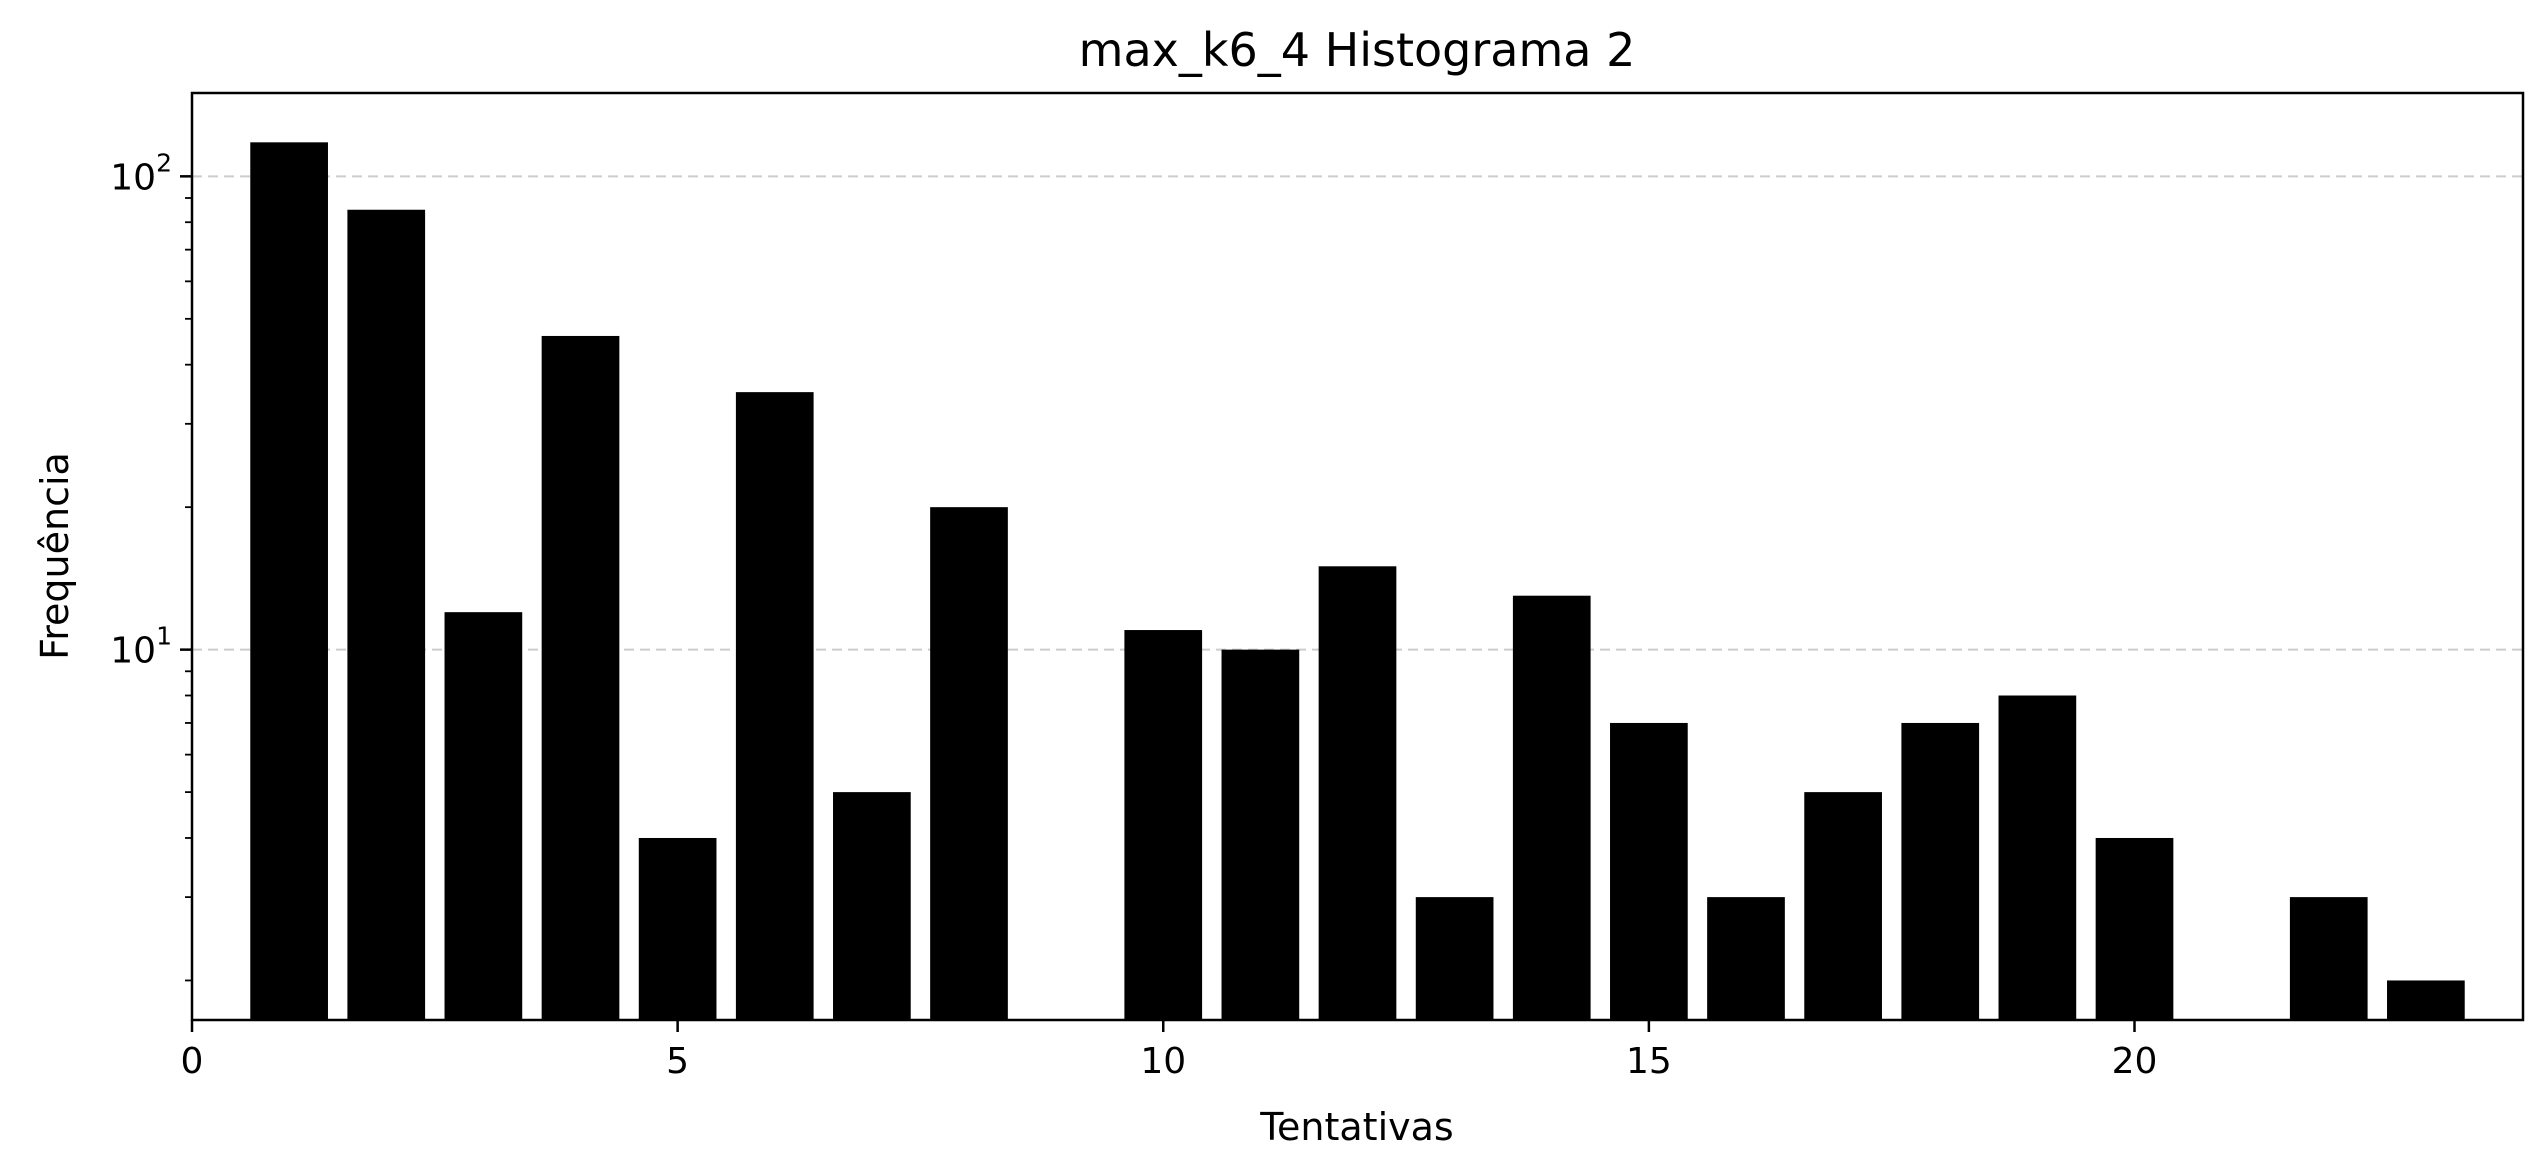 This screenshot has height=1176, width=2545. What do you see at coordinates (55, 556) in the screenshot?
I see `y-axis-label: Frequência` at bounding box center [55, 556].